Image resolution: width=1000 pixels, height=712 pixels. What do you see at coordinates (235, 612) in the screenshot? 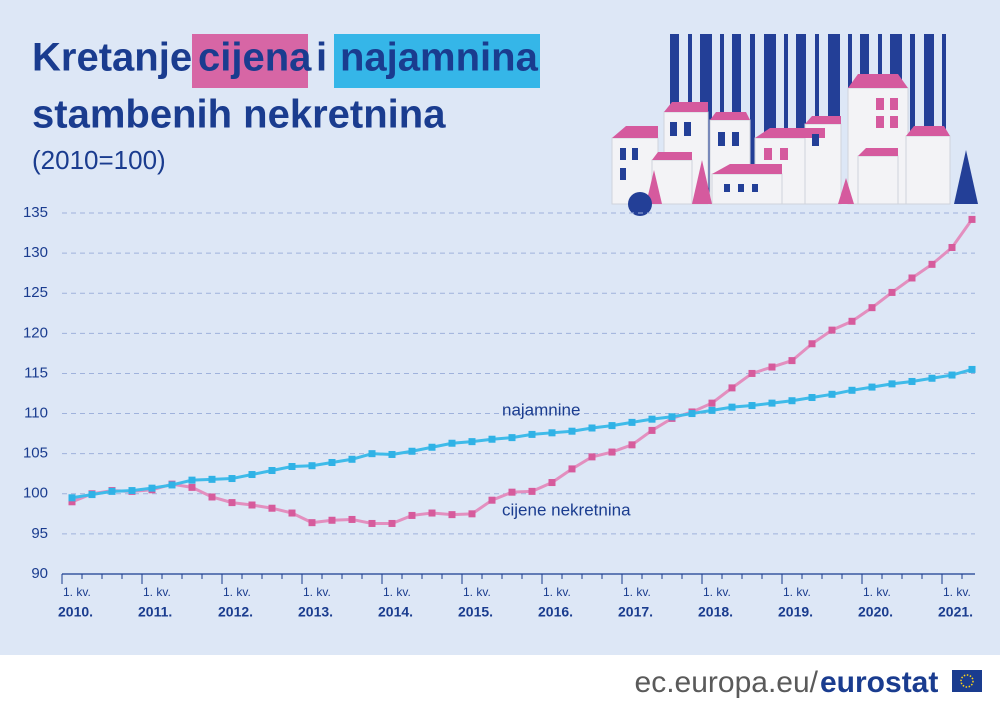
I see `x-tick-label: 2012.` at bounding box center [235, 612].